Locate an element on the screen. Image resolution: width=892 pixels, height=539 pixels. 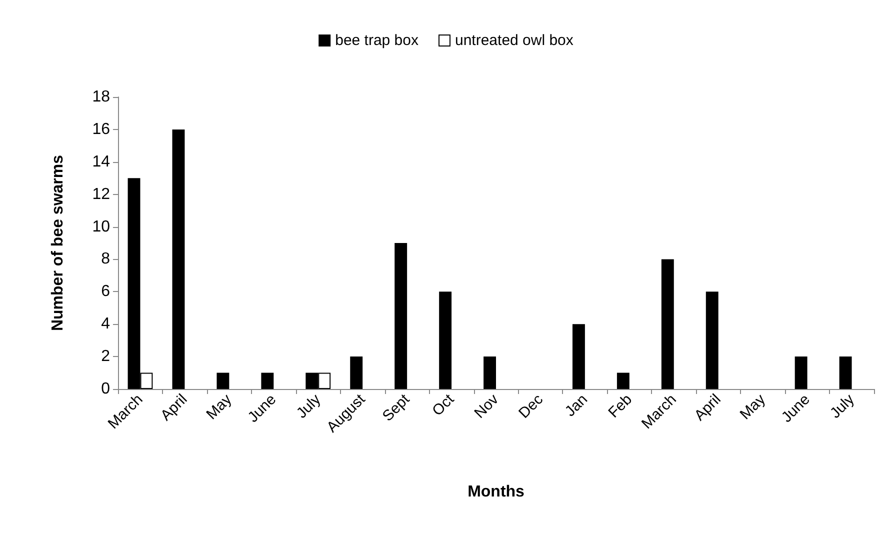
y-tick-label: 18 is located at coordinates (101, 97).